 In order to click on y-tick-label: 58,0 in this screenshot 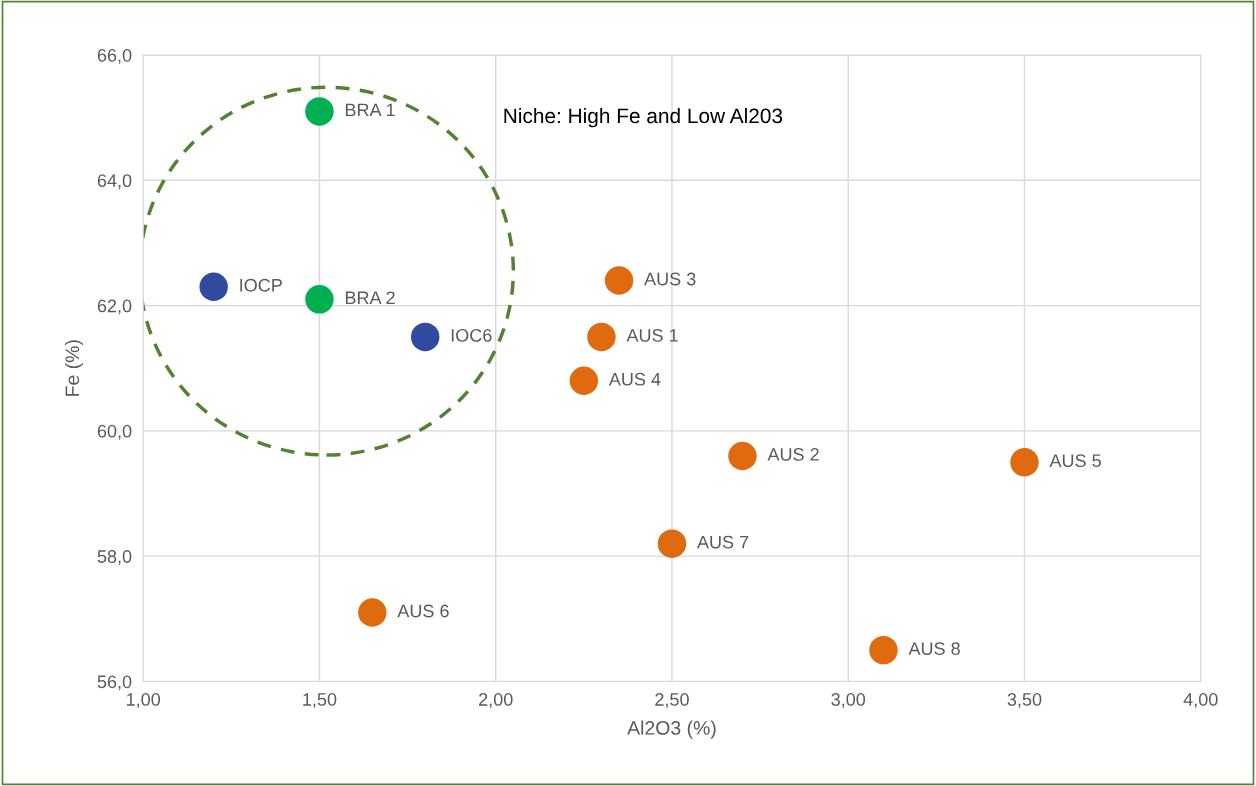, I will do `click(114, 558)`.